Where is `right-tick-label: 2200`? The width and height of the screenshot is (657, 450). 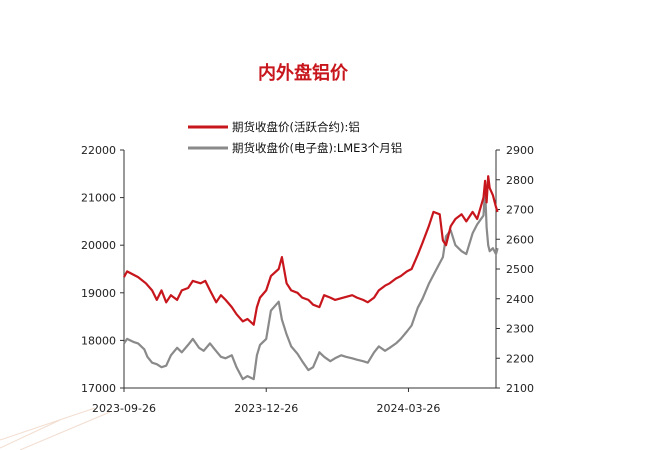 right-tick-label: 2200 is located at coordinates (520, 358).